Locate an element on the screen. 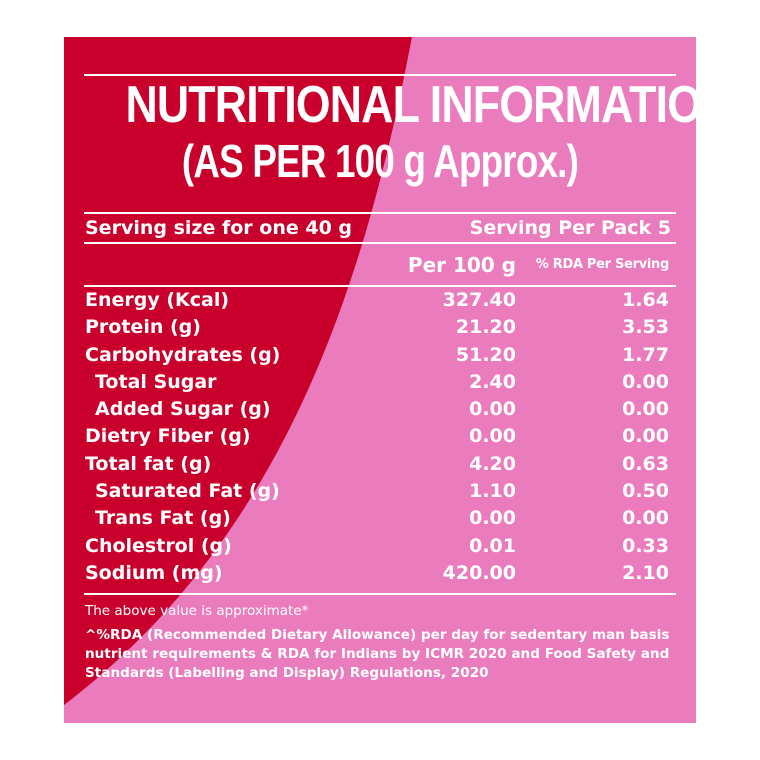 The width and height of the screenshot is (760, 760). rda-value: 2.10 is located at coordinates (645, 572).